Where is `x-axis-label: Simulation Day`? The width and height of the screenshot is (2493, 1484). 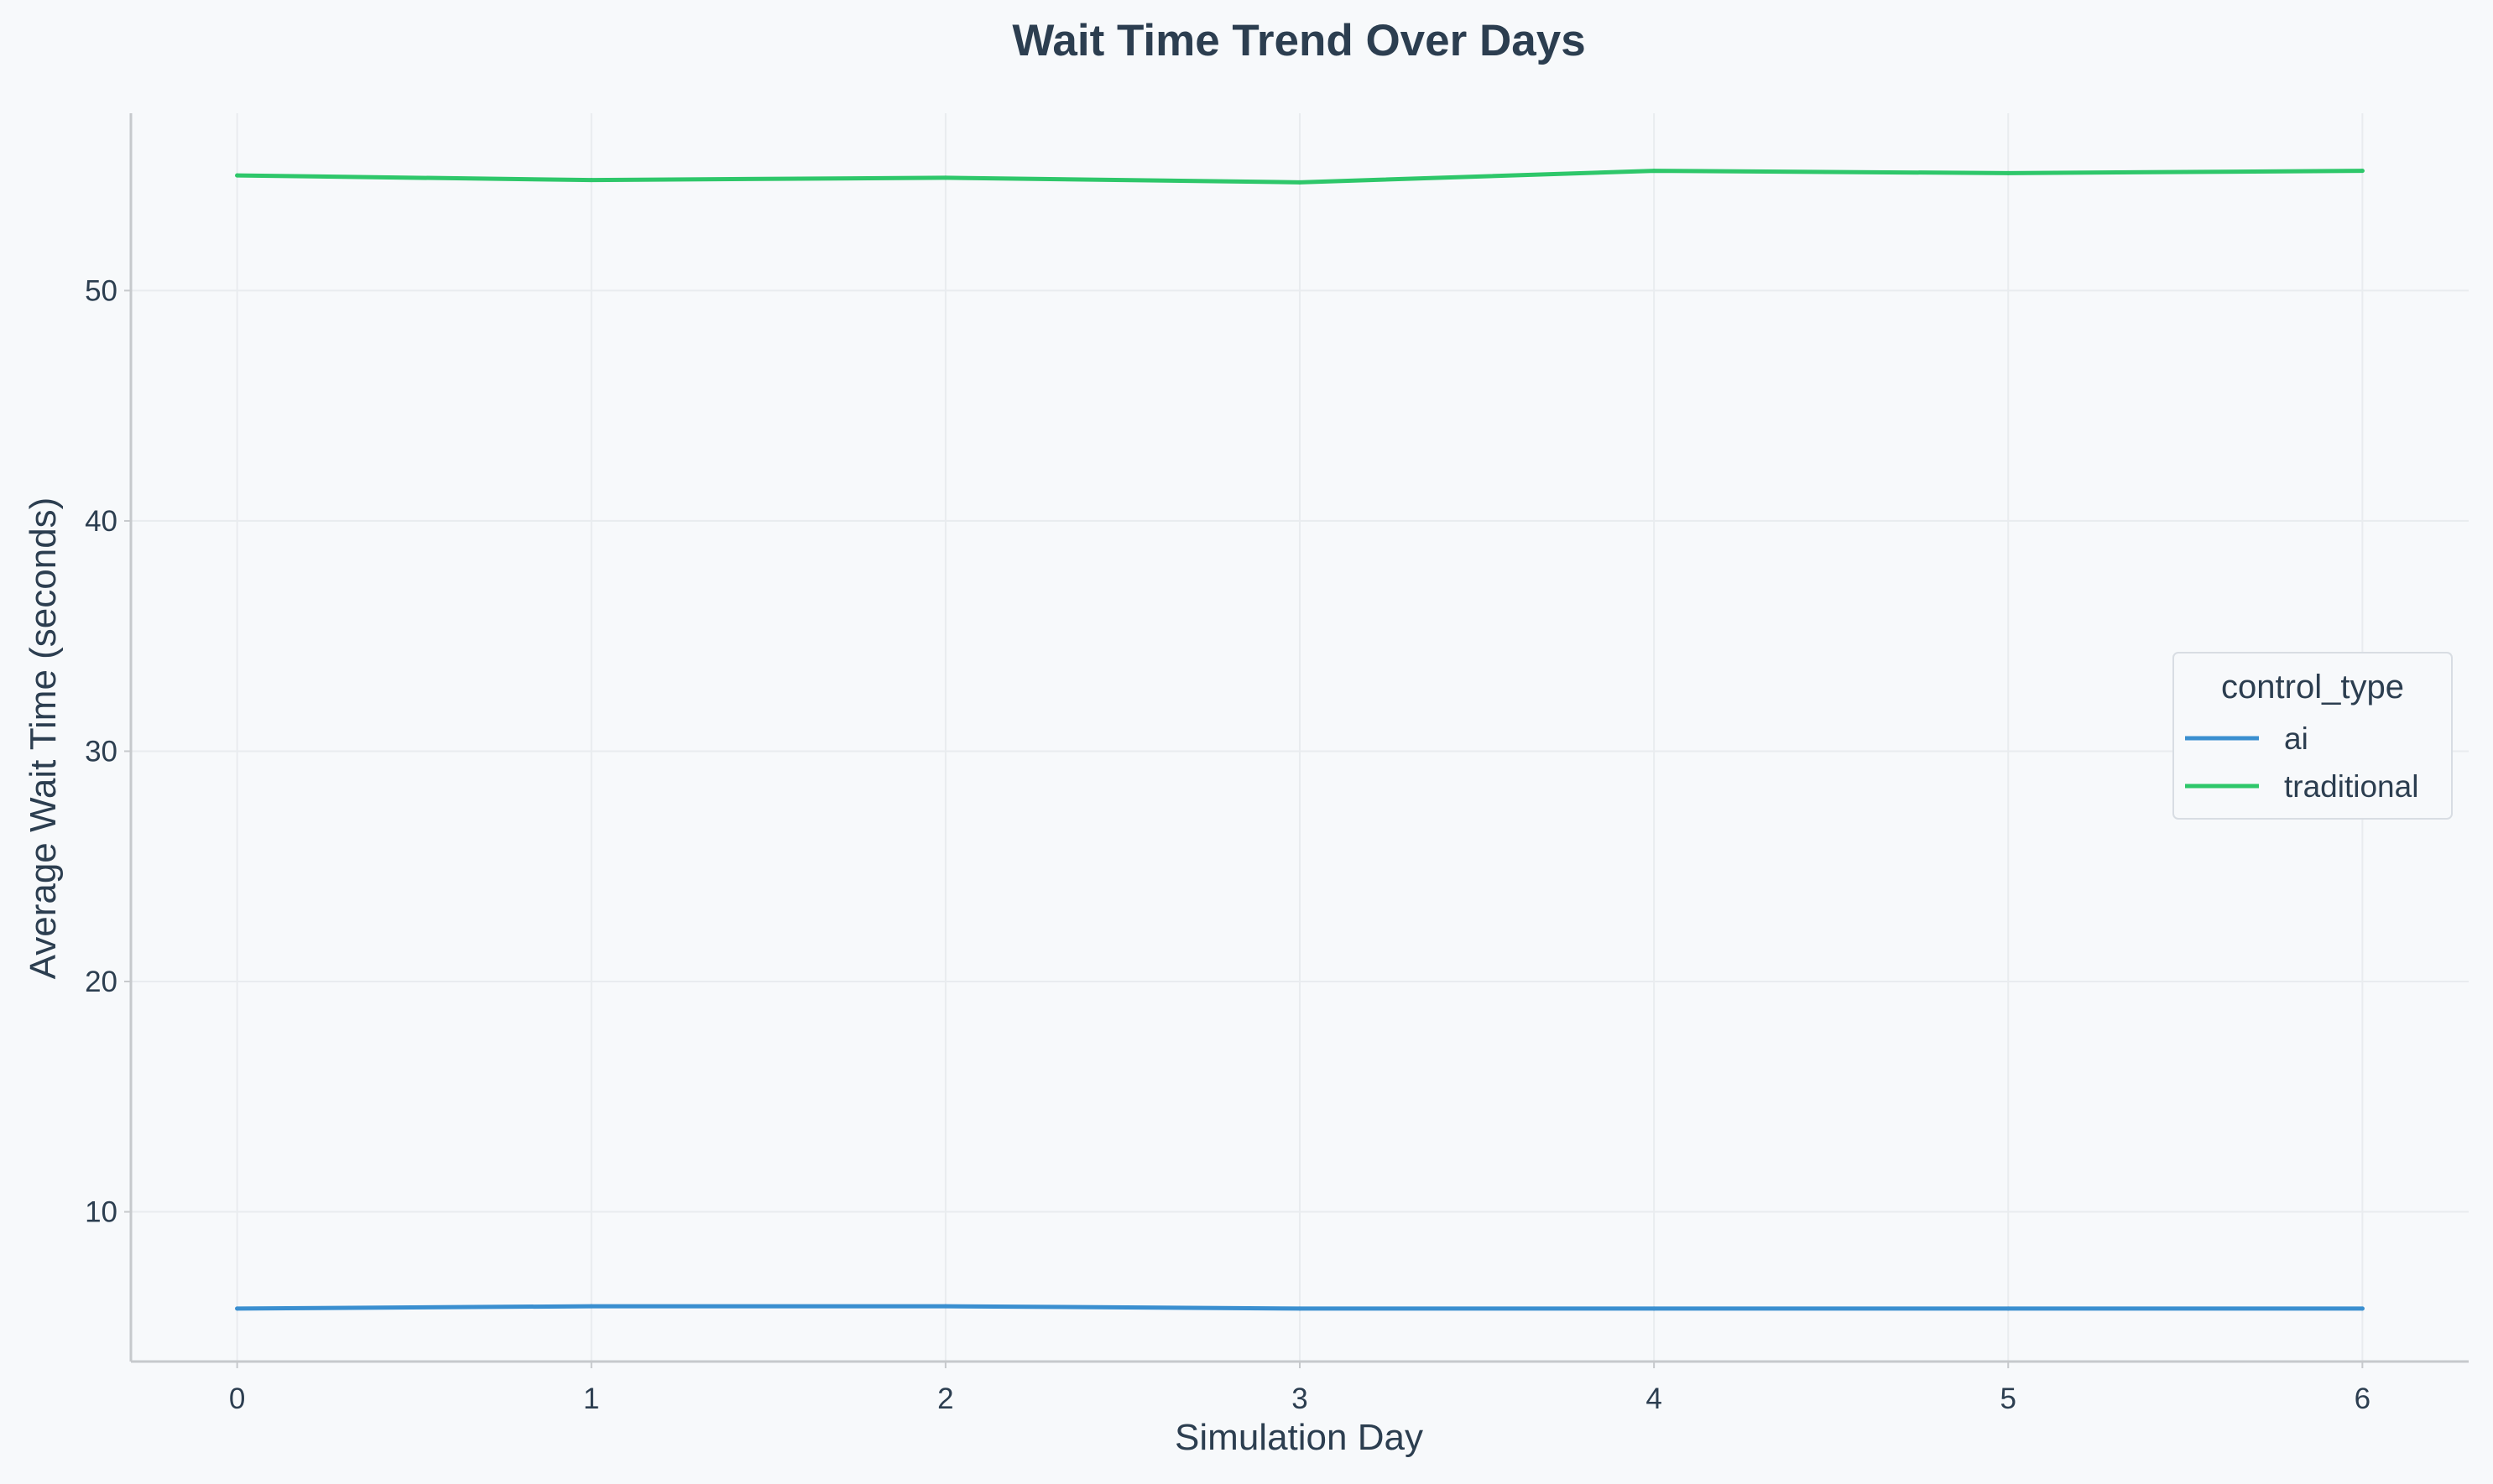 x-axis-label: Simulation Day is located at coordinates (1299, 1437).